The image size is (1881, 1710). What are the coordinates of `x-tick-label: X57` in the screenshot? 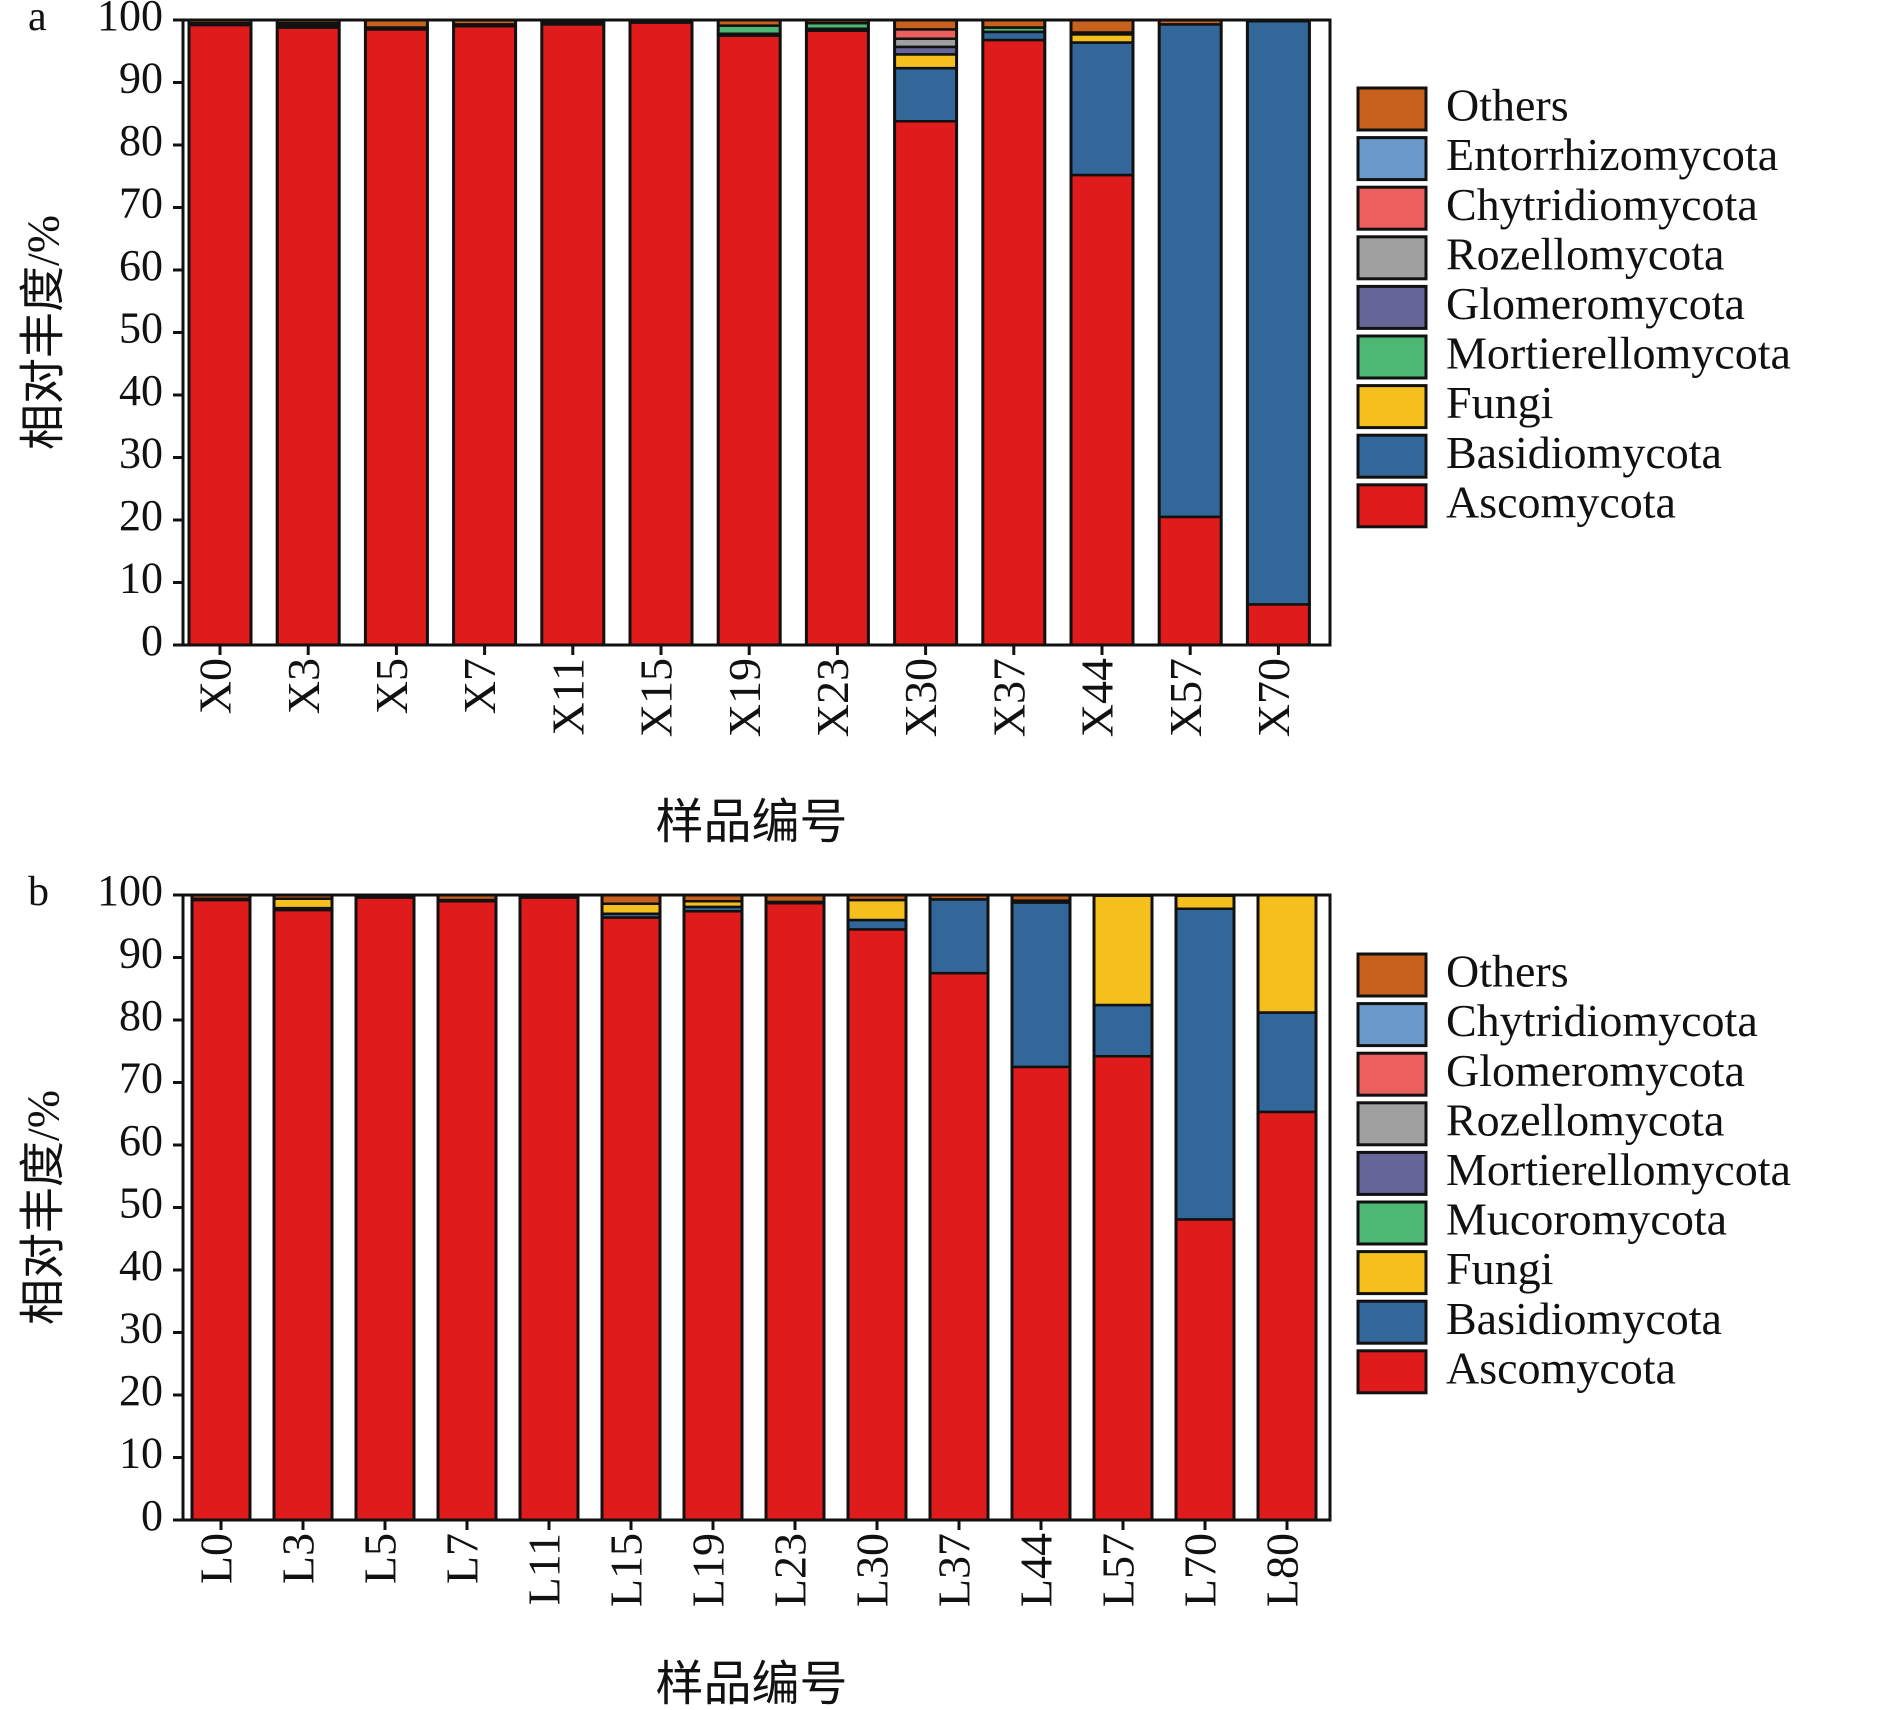 It's located at (1185, 697).